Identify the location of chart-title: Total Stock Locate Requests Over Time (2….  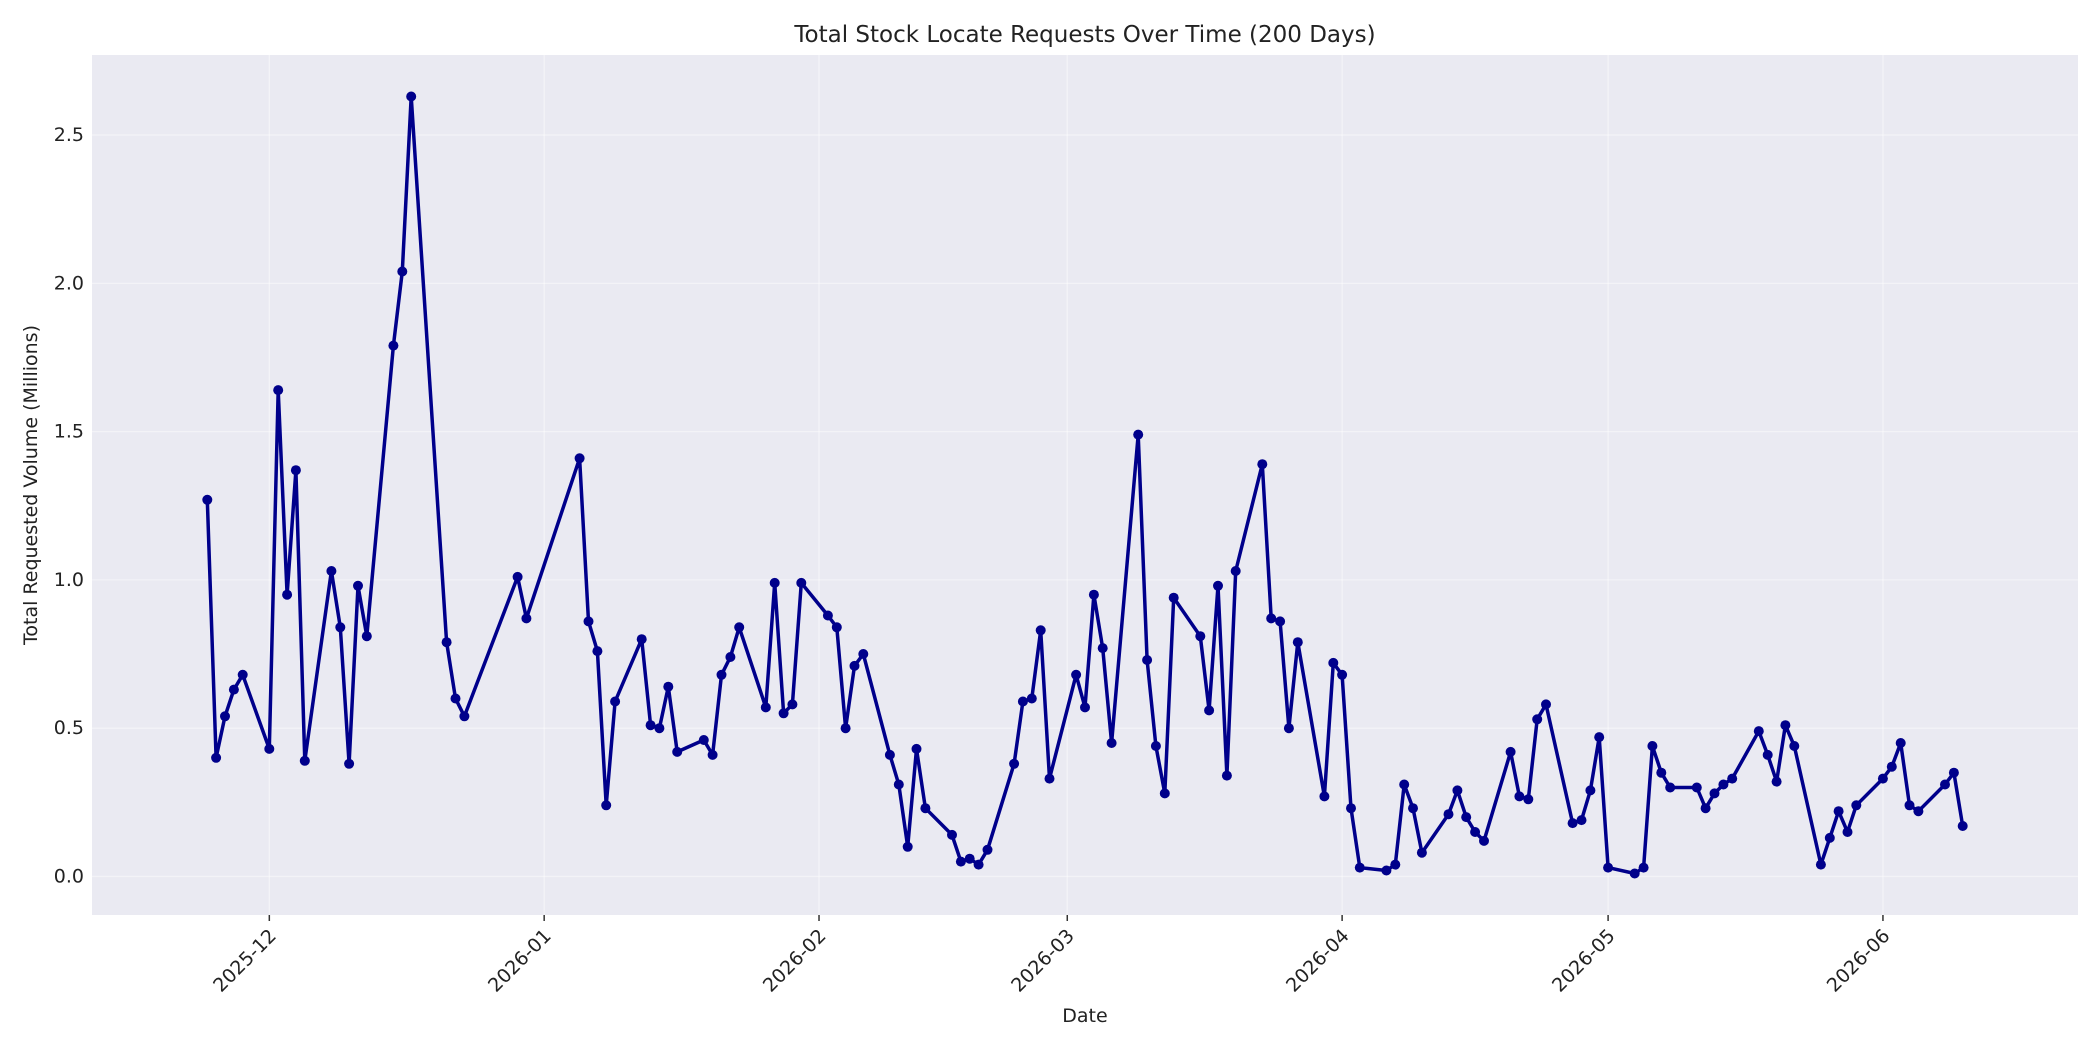
(1084, 35).